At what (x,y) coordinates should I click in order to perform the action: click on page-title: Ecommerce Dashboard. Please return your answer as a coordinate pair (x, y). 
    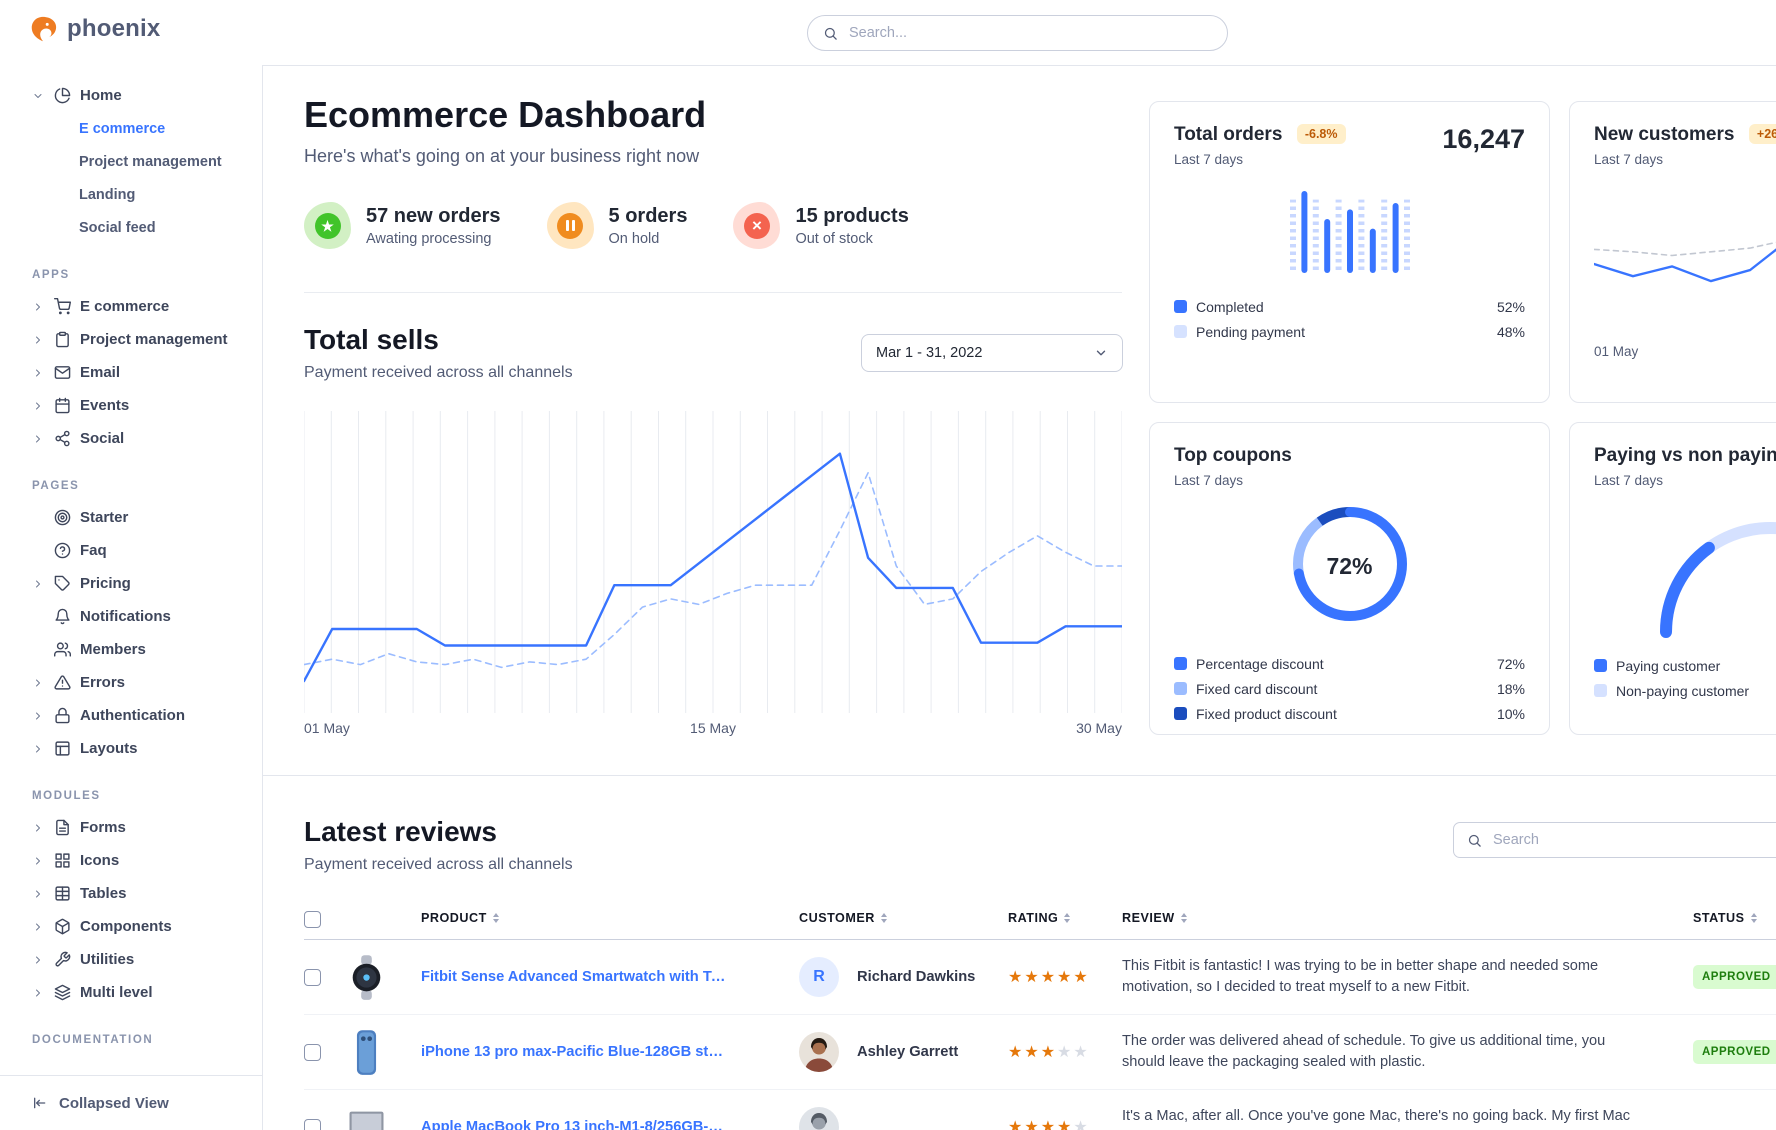
    Looking at the image, I should click on (505, 114).